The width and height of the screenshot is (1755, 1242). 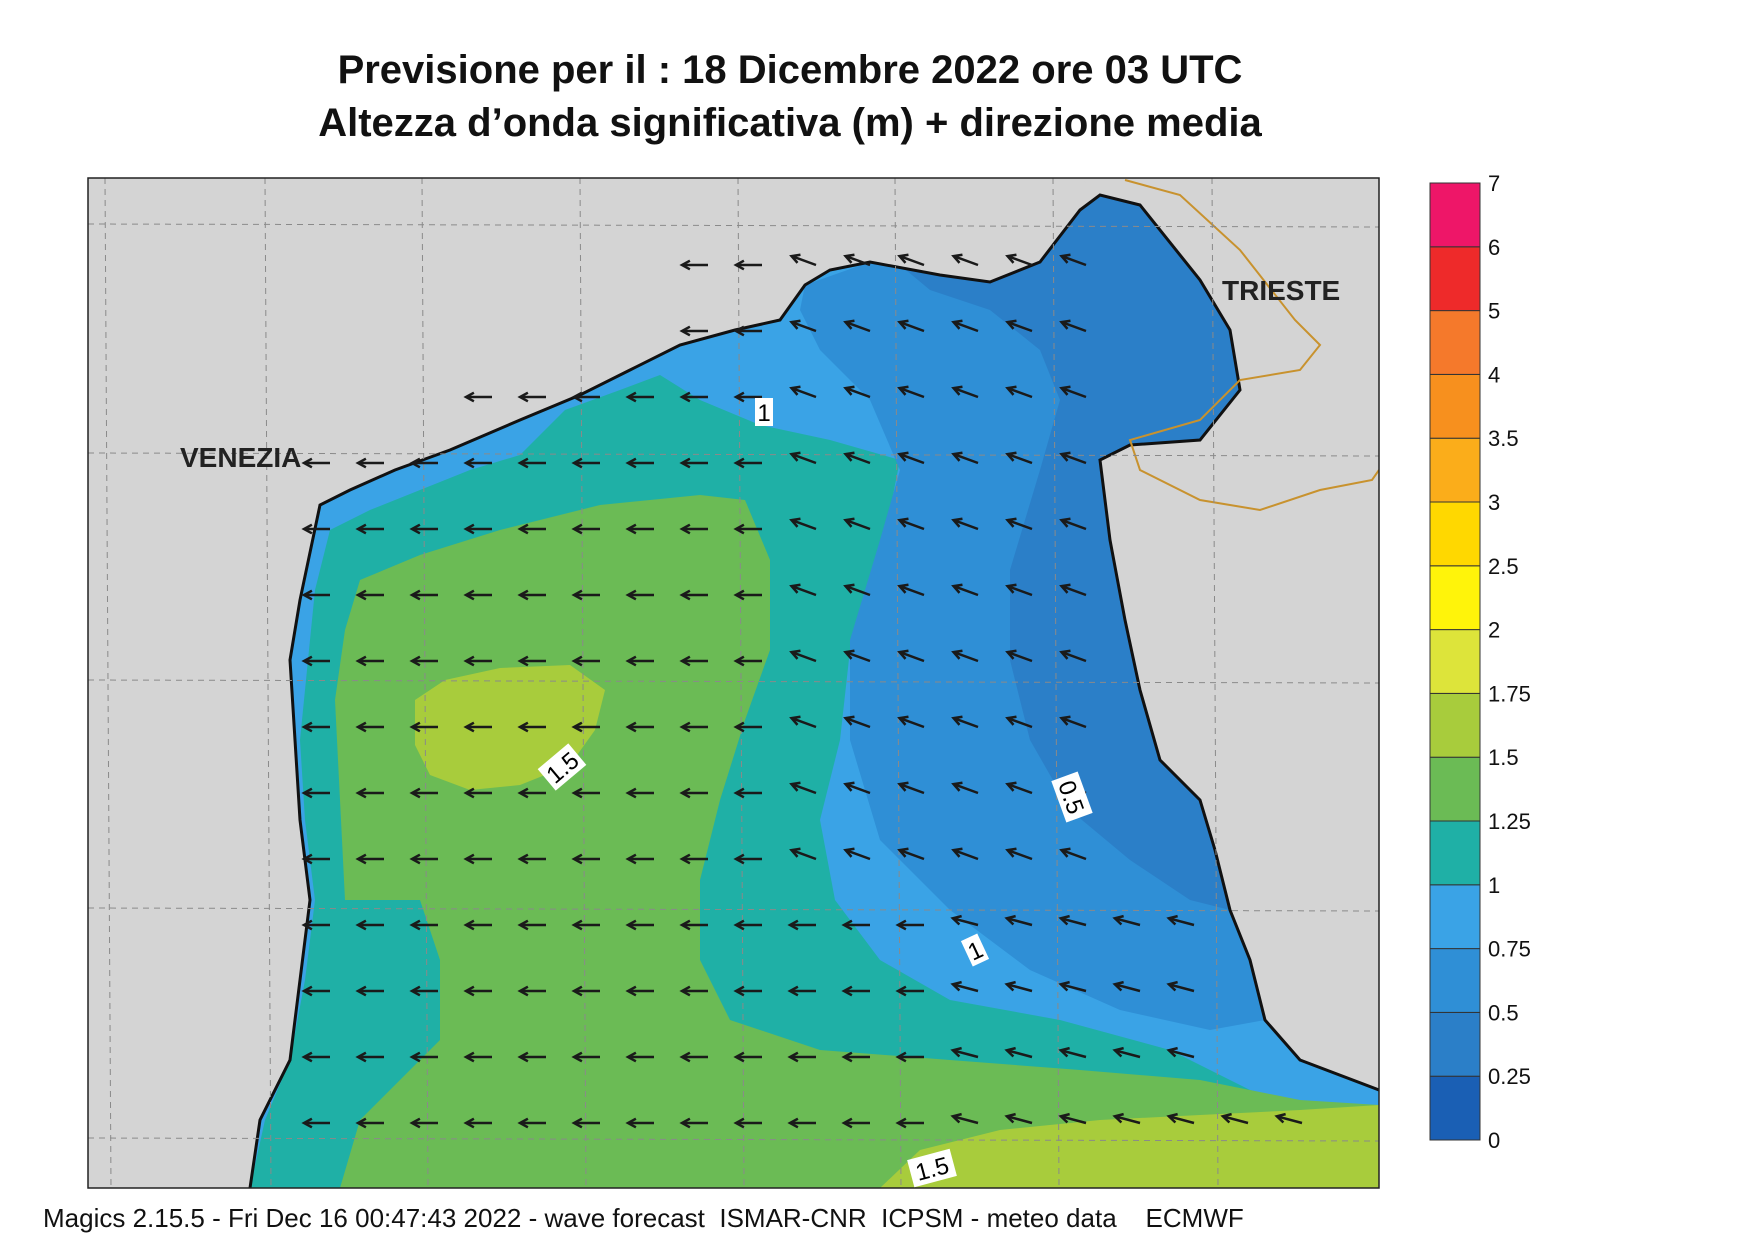 I want to click on colorbar-tick-label: 1.25, so click(x=1509, y=821).